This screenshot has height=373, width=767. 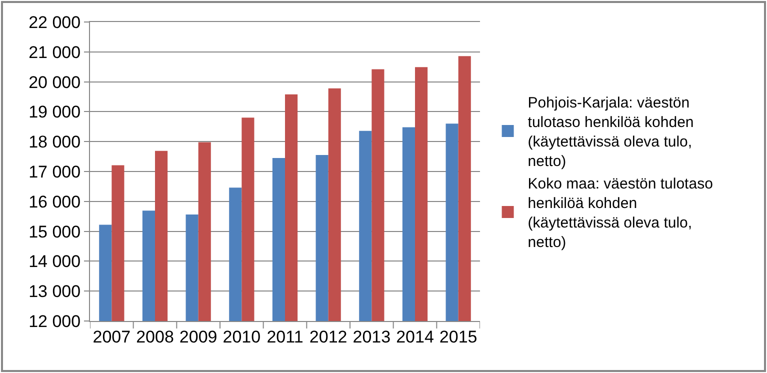 I want to click on x-tick-label: 2013, so click(x=371, y=336).